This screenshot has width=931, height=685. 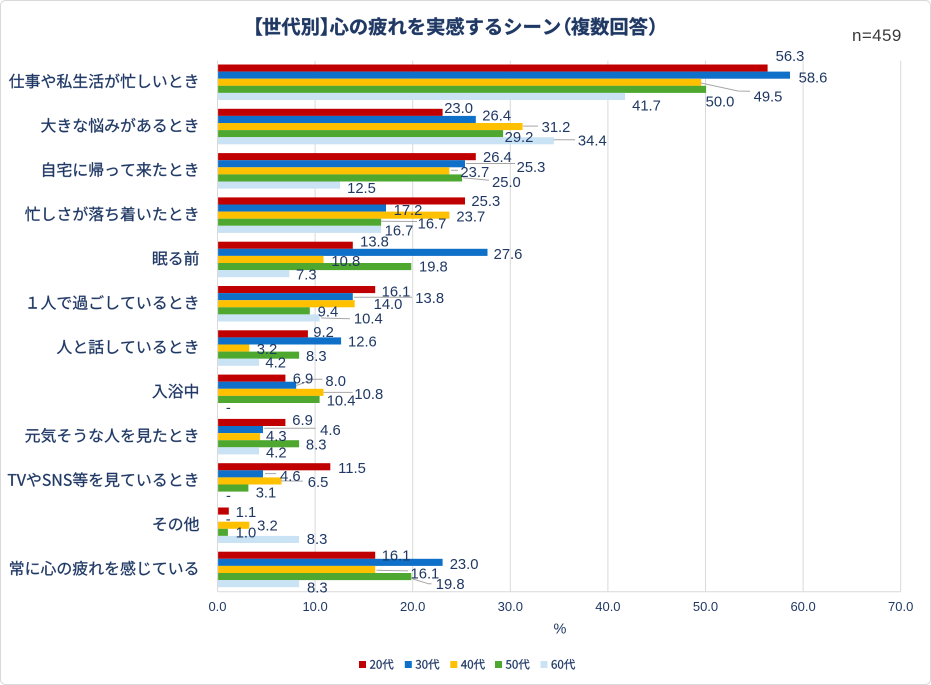 What do you see at coordinates (335, 382) in the screenshot?
I see `svg-text: 8.0` at bounding box center [335, 382].